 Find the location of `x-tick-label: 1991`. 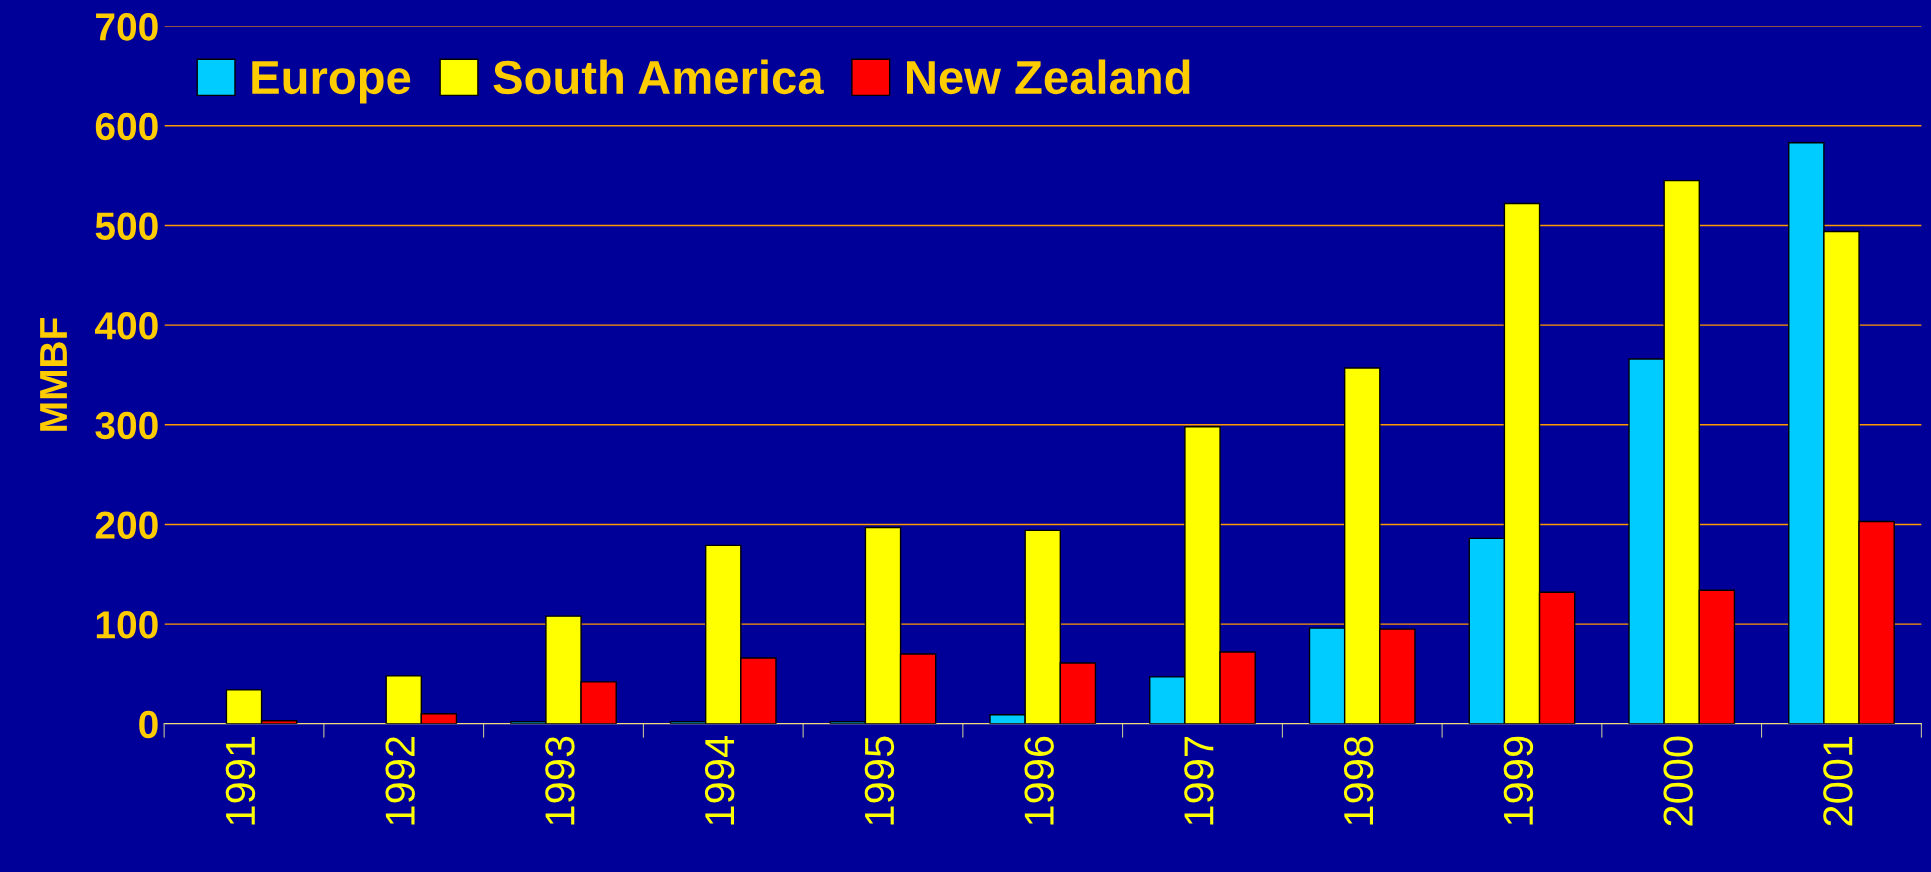

x-tick-label: 1991 is located at coordinates (240, 780).